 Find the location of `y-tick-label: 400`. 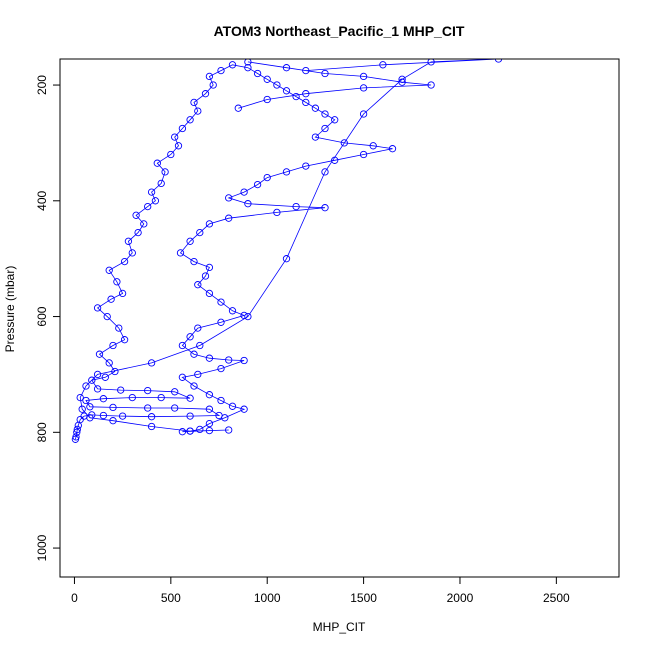

y-tick-label: 400 is located at coordinates (42, 200).